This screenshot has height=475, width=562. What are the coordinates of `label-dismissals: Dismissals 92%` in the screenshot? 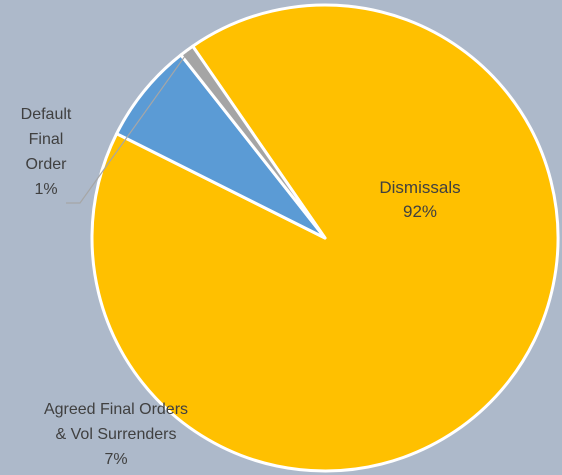 It's located at (419, 199).